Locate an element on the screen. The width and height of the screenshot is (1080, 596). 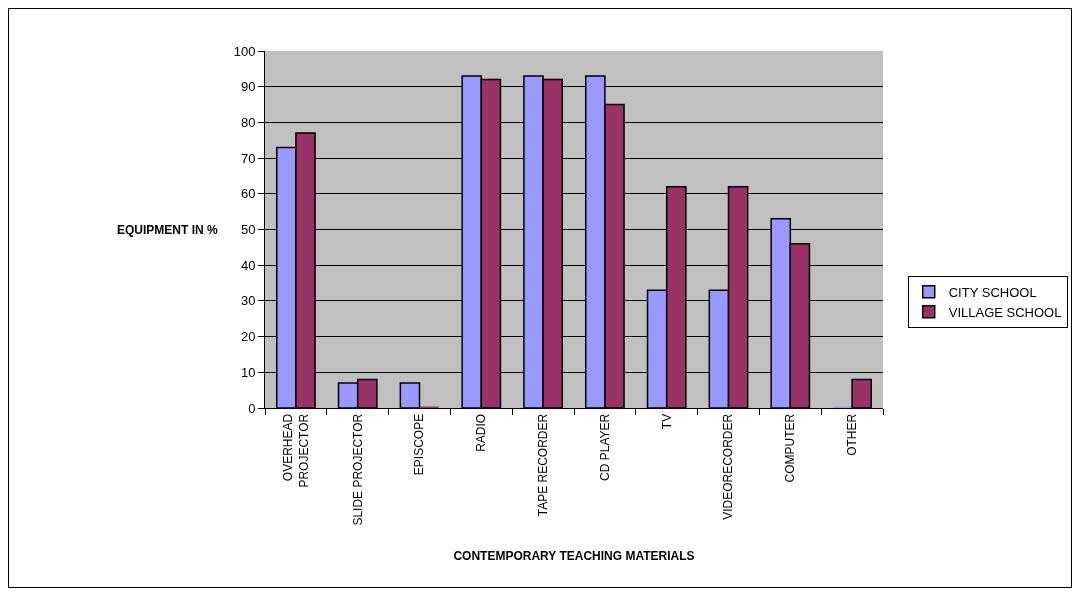
x-tick-label: OTHER is located at coordinates (852, 434).